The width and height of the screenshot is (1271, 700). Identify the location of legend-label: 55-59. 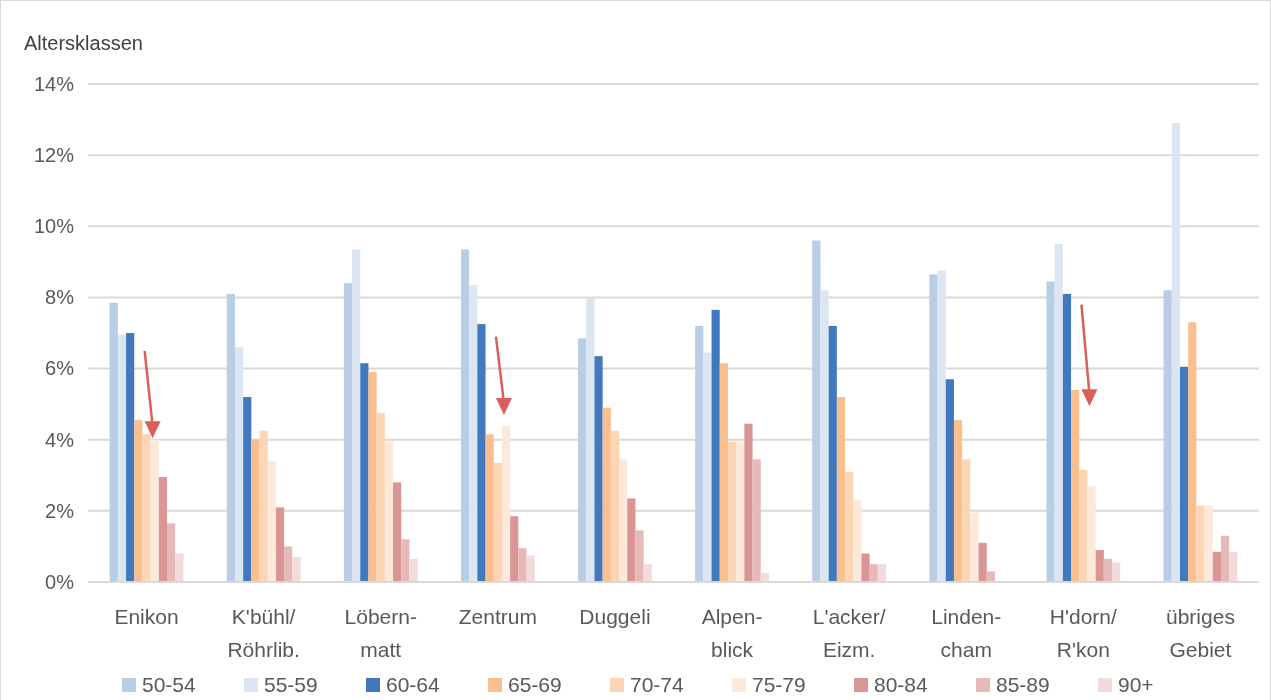
(291, 684).